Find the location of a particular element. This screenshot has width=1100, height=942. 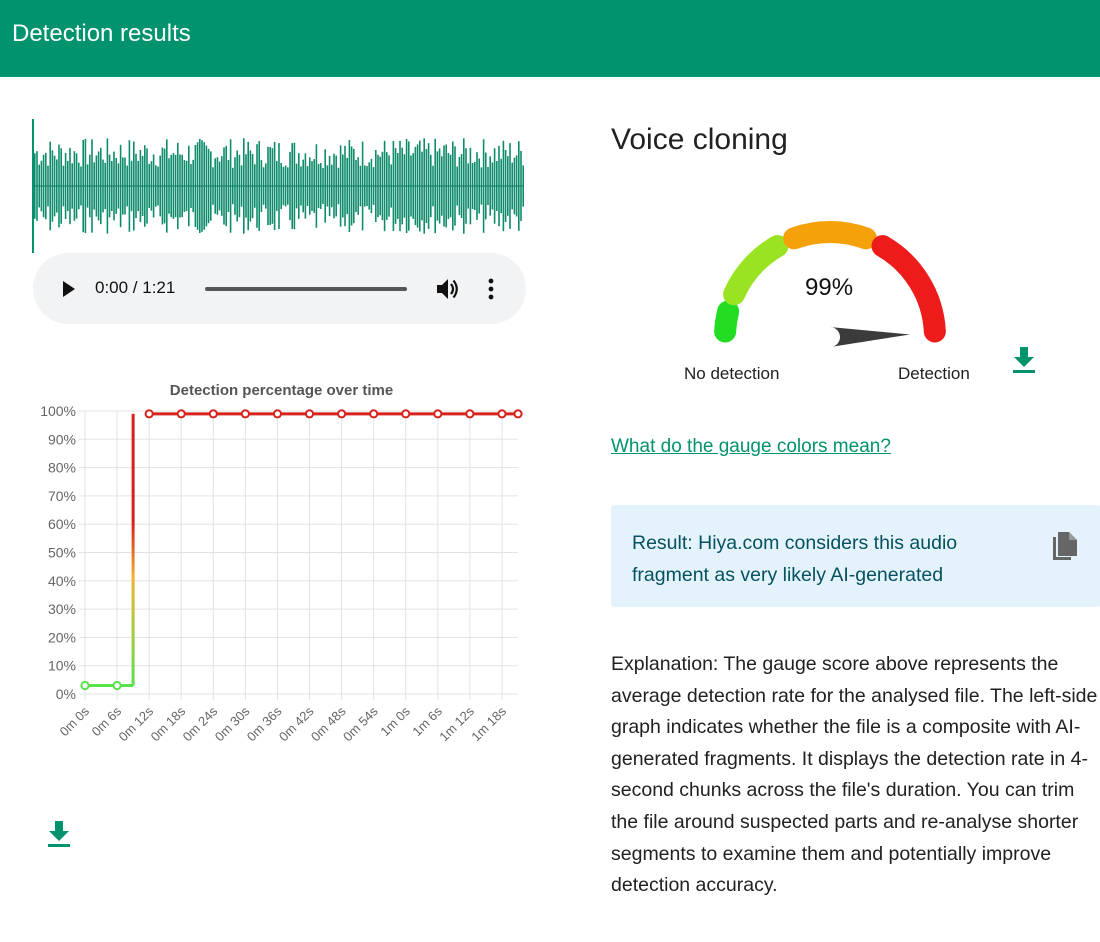

x-tick-label: 0m 18s is located at coordinates (168, 723).